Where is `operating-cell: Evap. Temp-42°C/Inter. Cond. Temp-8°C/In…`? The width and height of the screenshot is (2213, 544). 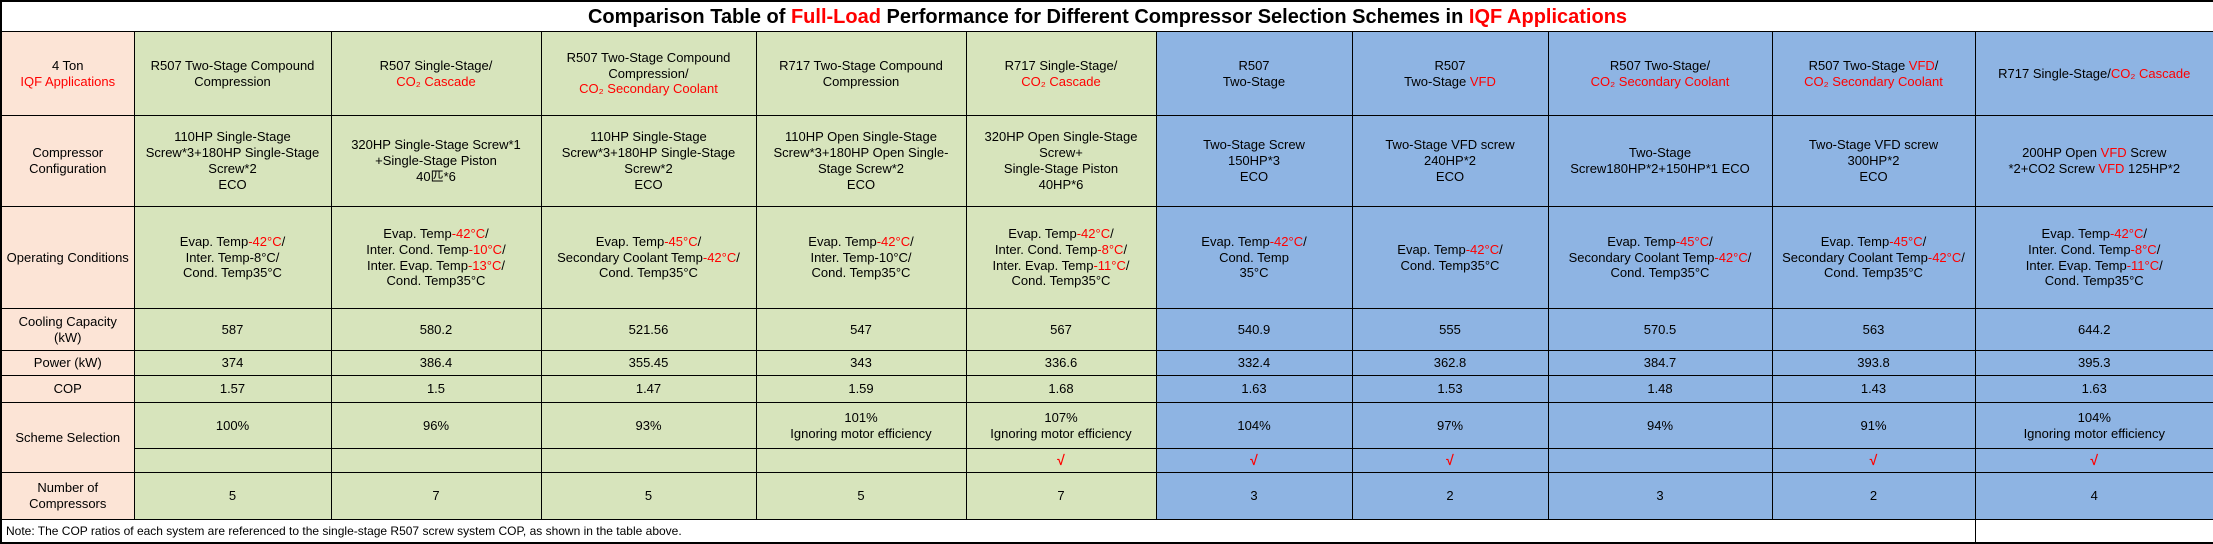 operating-cell: Evap. Temp-42°C/Inter. Cond. Temp-8°C/In… is located at coordinates (2093, 257).